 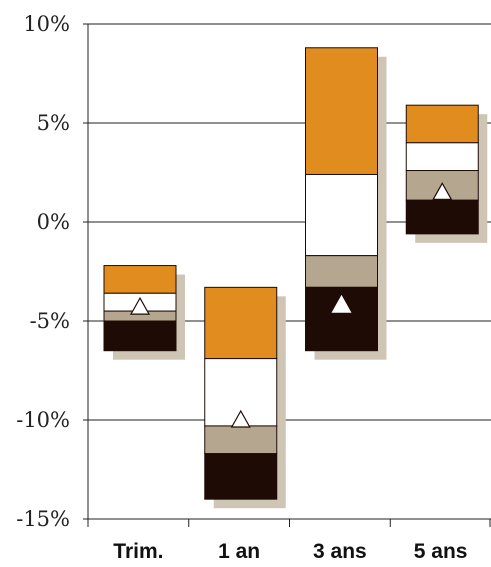 What do you see at coordinates (43, 271) in the screenshot?
I see `y-tick-labels: 10% 5% 0% -5% -10% -15%` at bounding box center [43, 271].